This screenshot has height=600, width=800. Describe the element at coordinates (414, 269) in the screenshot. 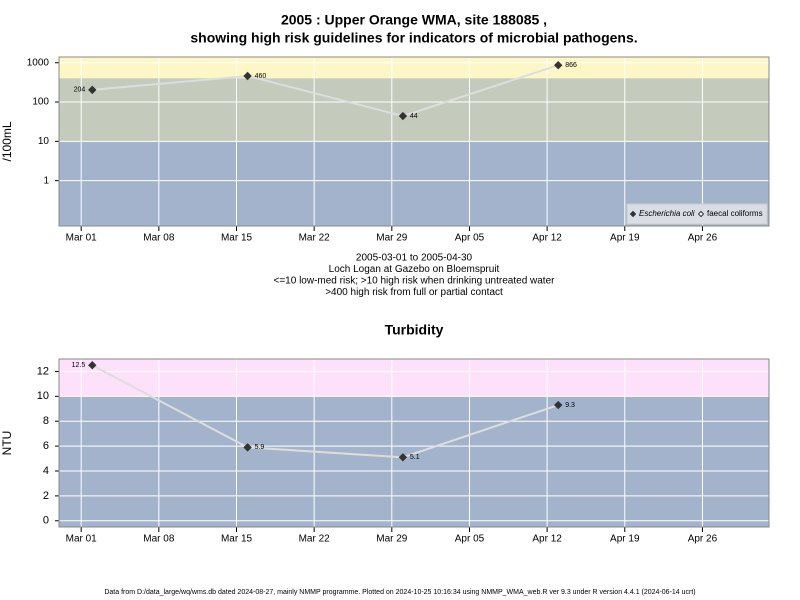

I see `chart-note: Loch Logan at Gazebo on Bloemspruit` at that location.